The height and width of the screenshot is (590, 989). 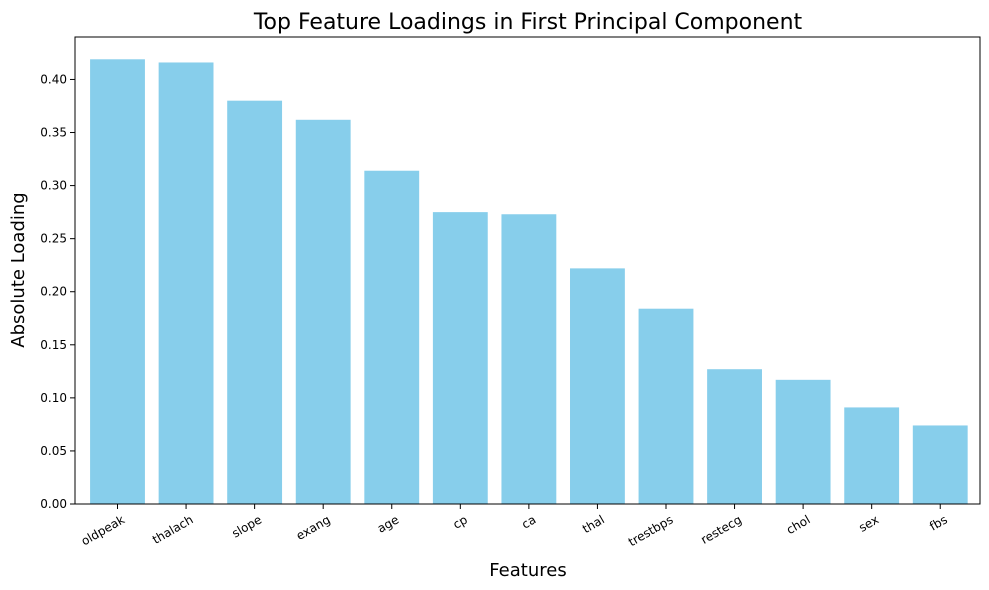 I want to click on bar-ca, so click(x=529, y=359).